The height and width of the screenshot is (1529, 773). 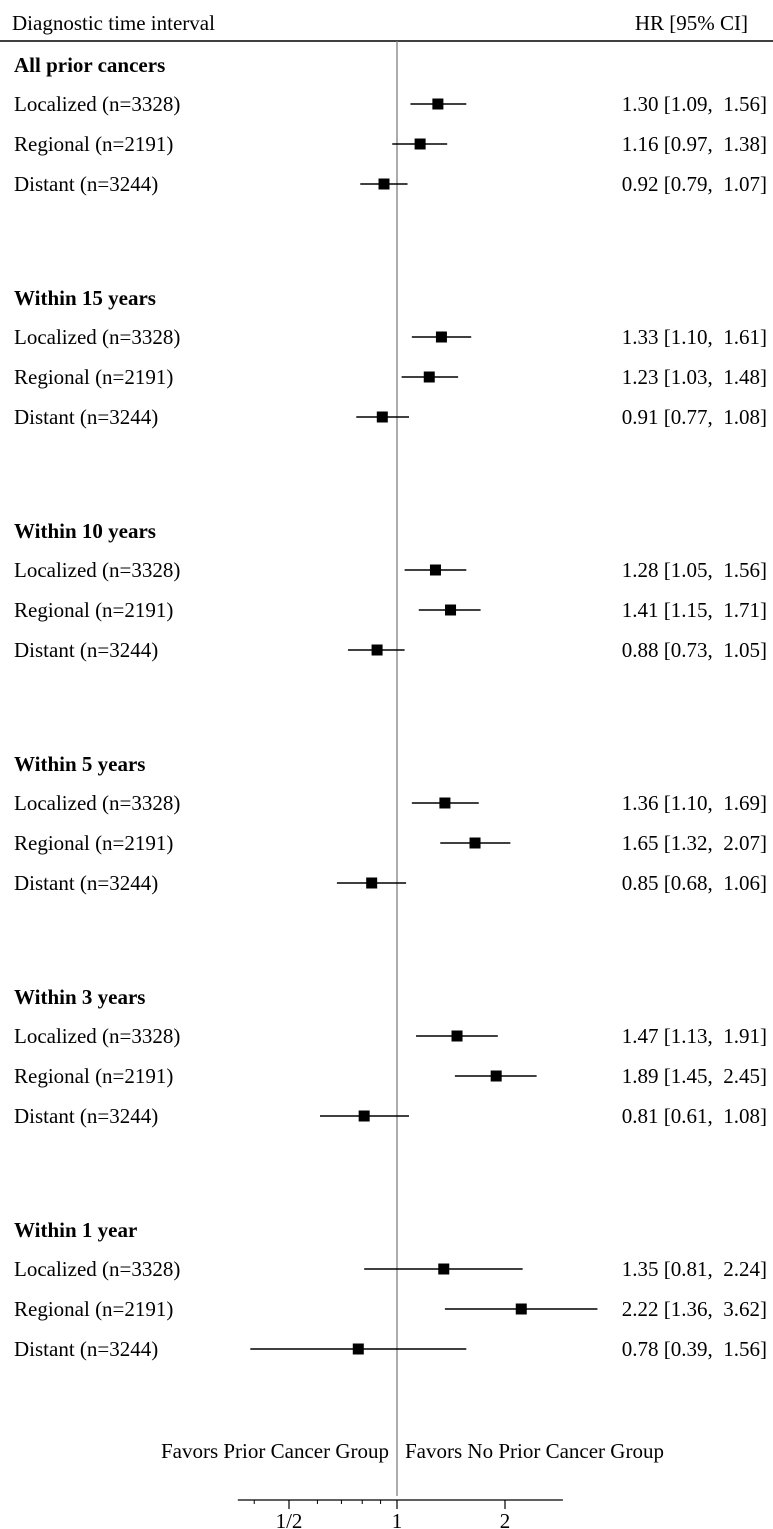 I want to click on hr-ci-value: 1.23 [1.03, 1.48], so click(x=694, y=377).